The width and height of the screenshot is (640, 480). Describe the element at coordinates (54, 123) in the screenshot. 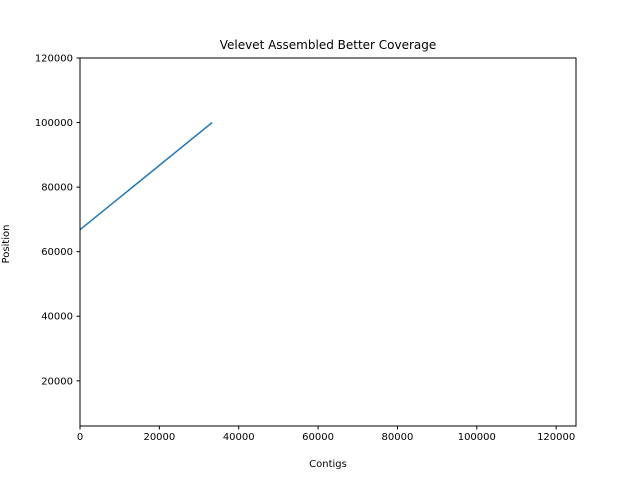

I see `y-tick-label: 100000` at that location.